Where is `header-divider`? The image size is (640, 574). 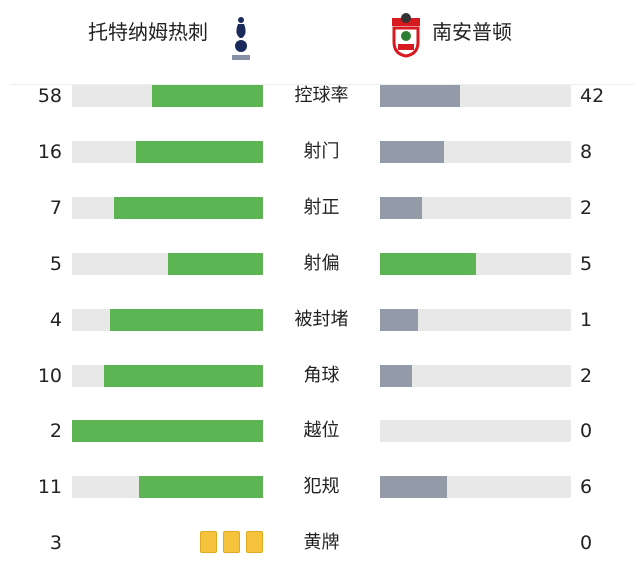
header-divider is located at coordinates (322, 84).